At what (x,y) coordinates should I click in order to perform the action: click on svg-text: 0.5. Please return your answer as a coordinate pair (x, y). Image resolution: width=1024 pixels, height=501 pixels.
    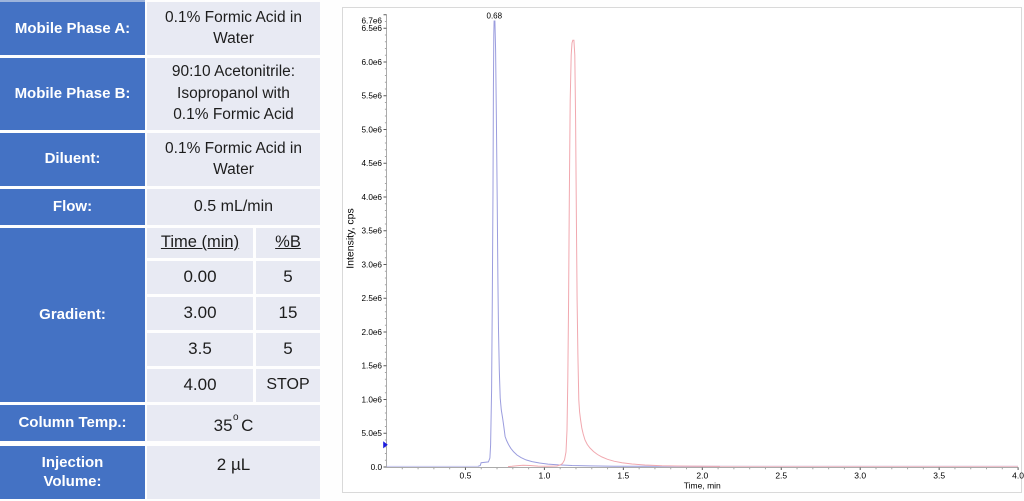
    Looking at the image, I should click on (466, 476).